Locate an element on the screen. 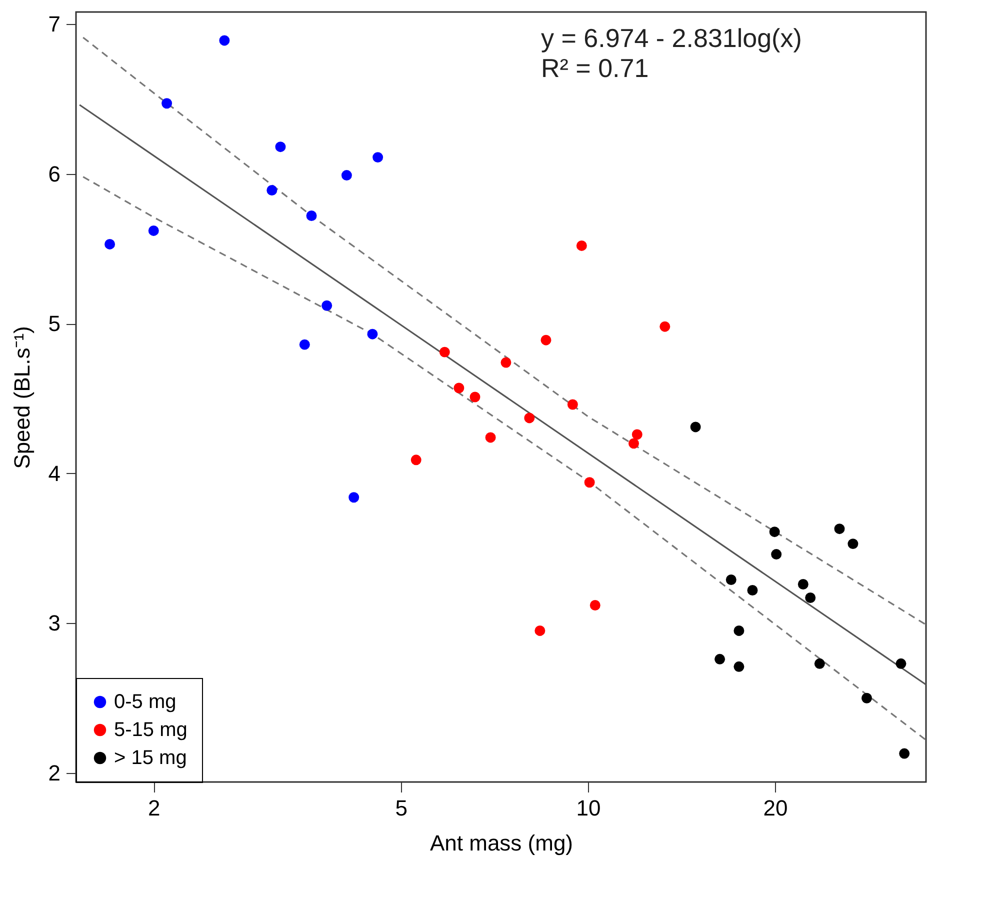 The height and width of the screenshot is (916, 990). y-tick-label: 4 is located at coordinates (54, 473).